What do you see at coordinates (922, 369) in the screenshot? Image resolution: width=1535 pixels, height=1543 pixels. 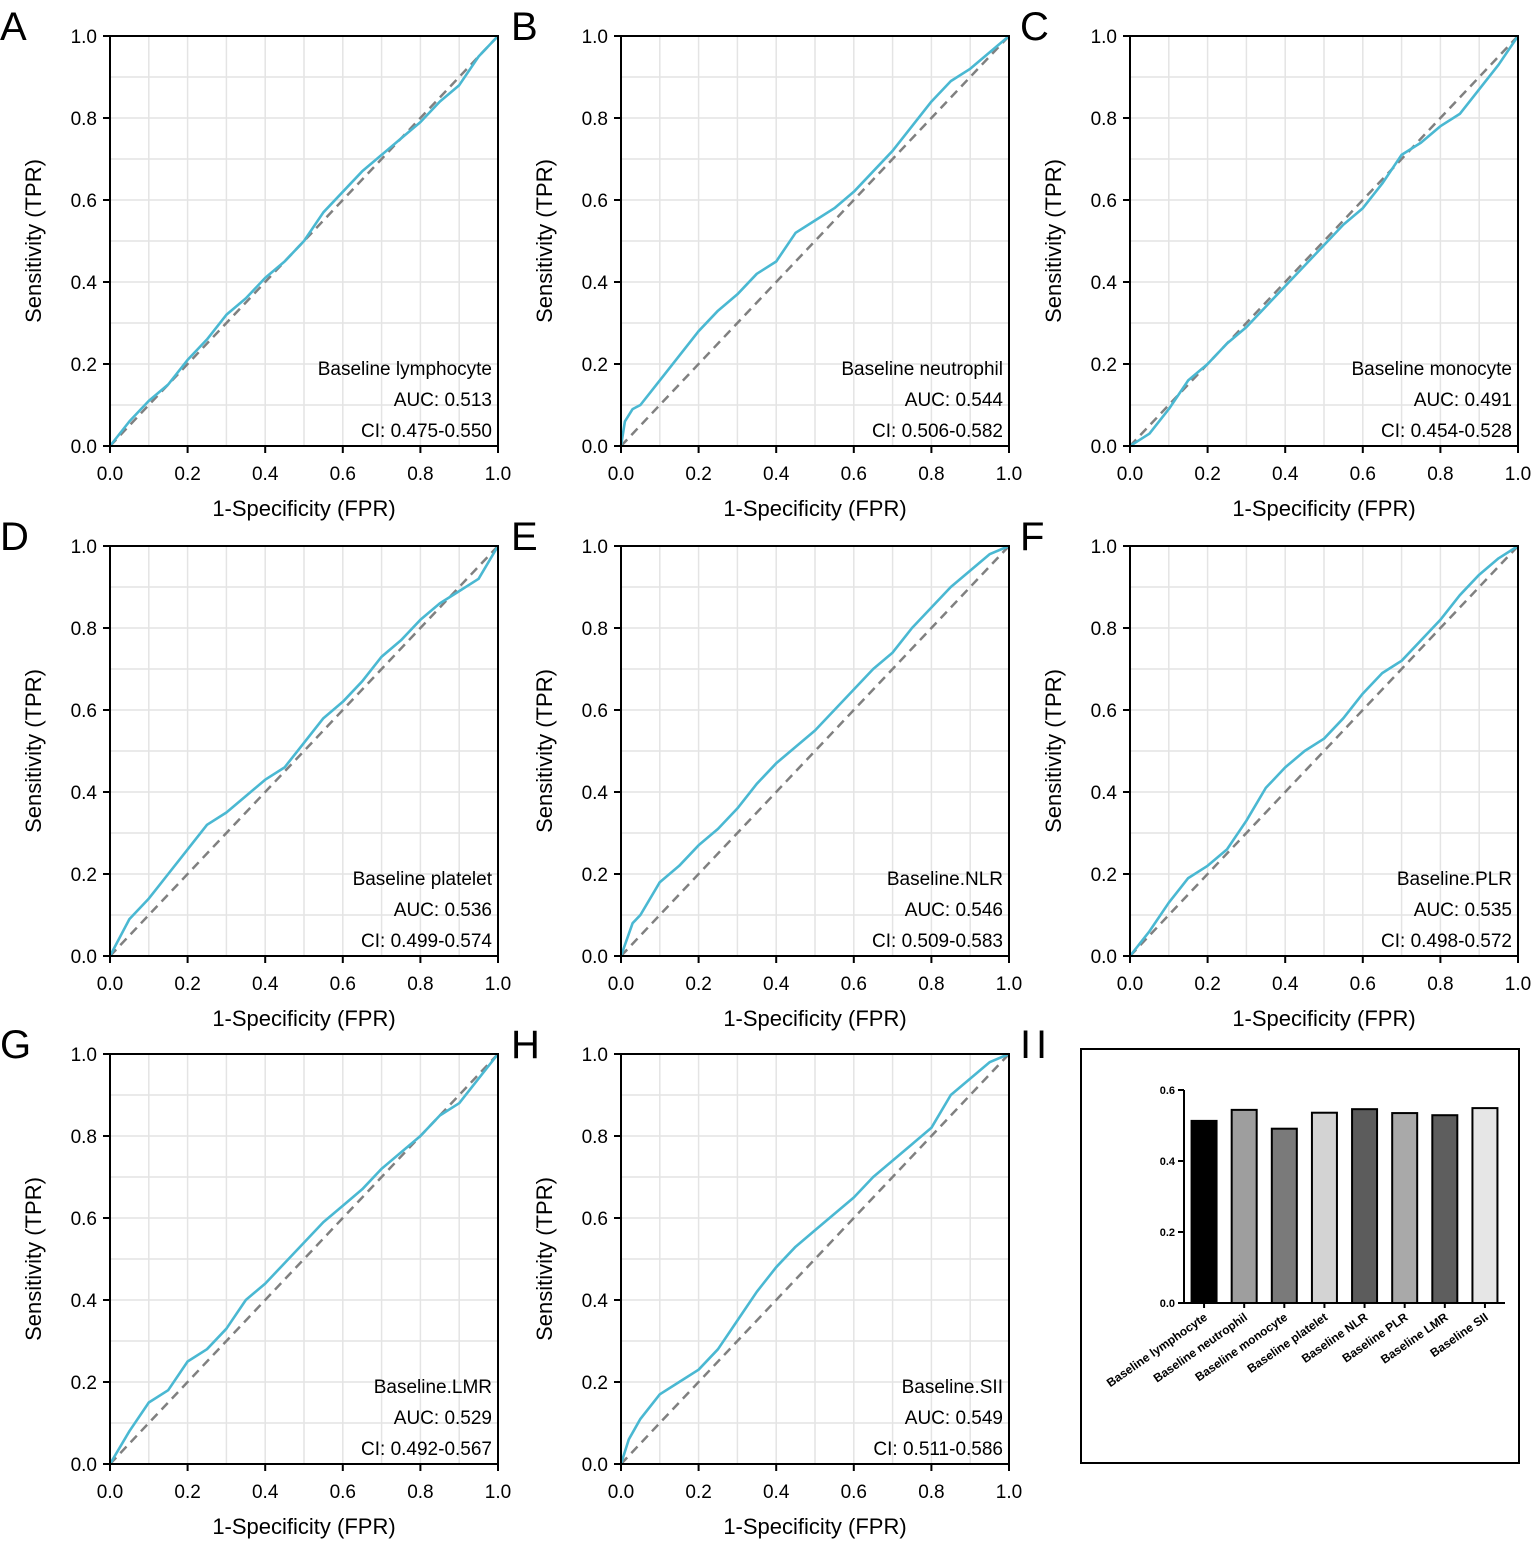 I see `curve-name-label: Baseline neutrophil` at bounding box center [922, 369].